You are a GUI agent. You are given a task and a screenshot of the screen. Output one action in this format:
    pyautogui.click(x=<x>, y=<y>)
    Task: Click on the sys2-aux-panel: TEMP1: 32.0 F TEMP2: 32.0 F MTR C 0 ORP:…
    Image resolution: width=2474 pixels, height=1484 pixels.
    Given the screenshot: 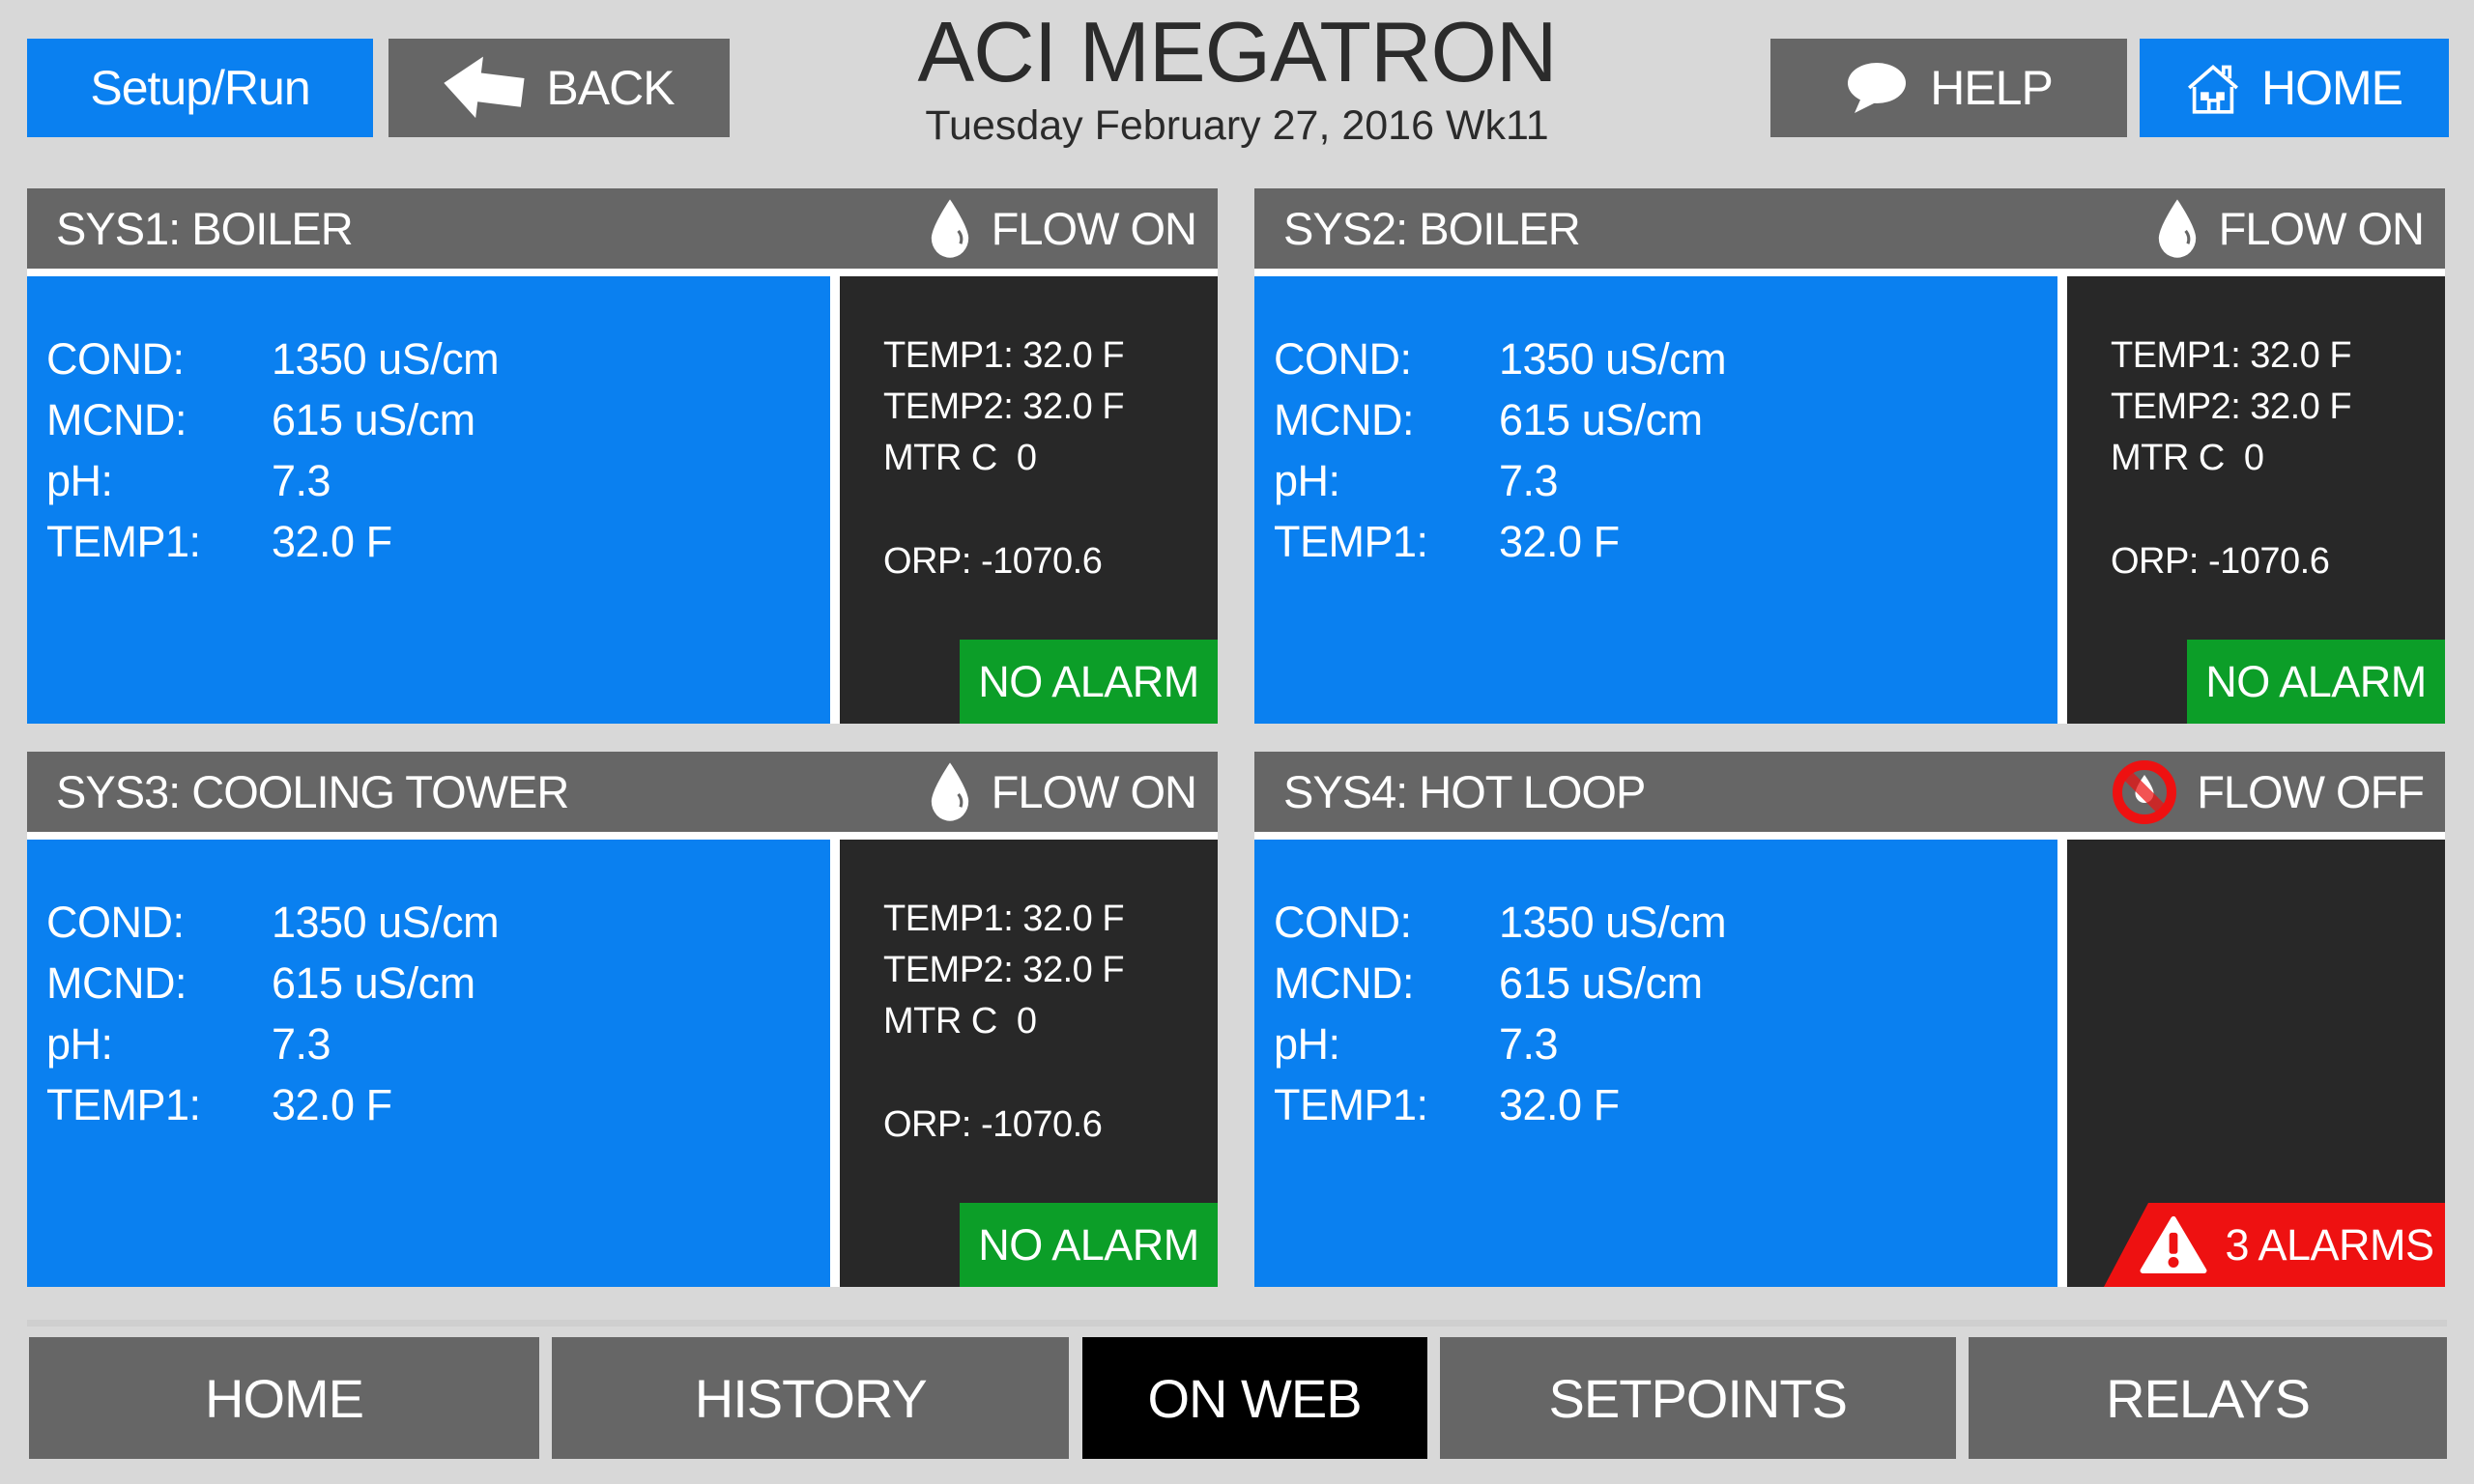 What is the action you would take?
    pyautogui.click(x=2256, y=500)
    